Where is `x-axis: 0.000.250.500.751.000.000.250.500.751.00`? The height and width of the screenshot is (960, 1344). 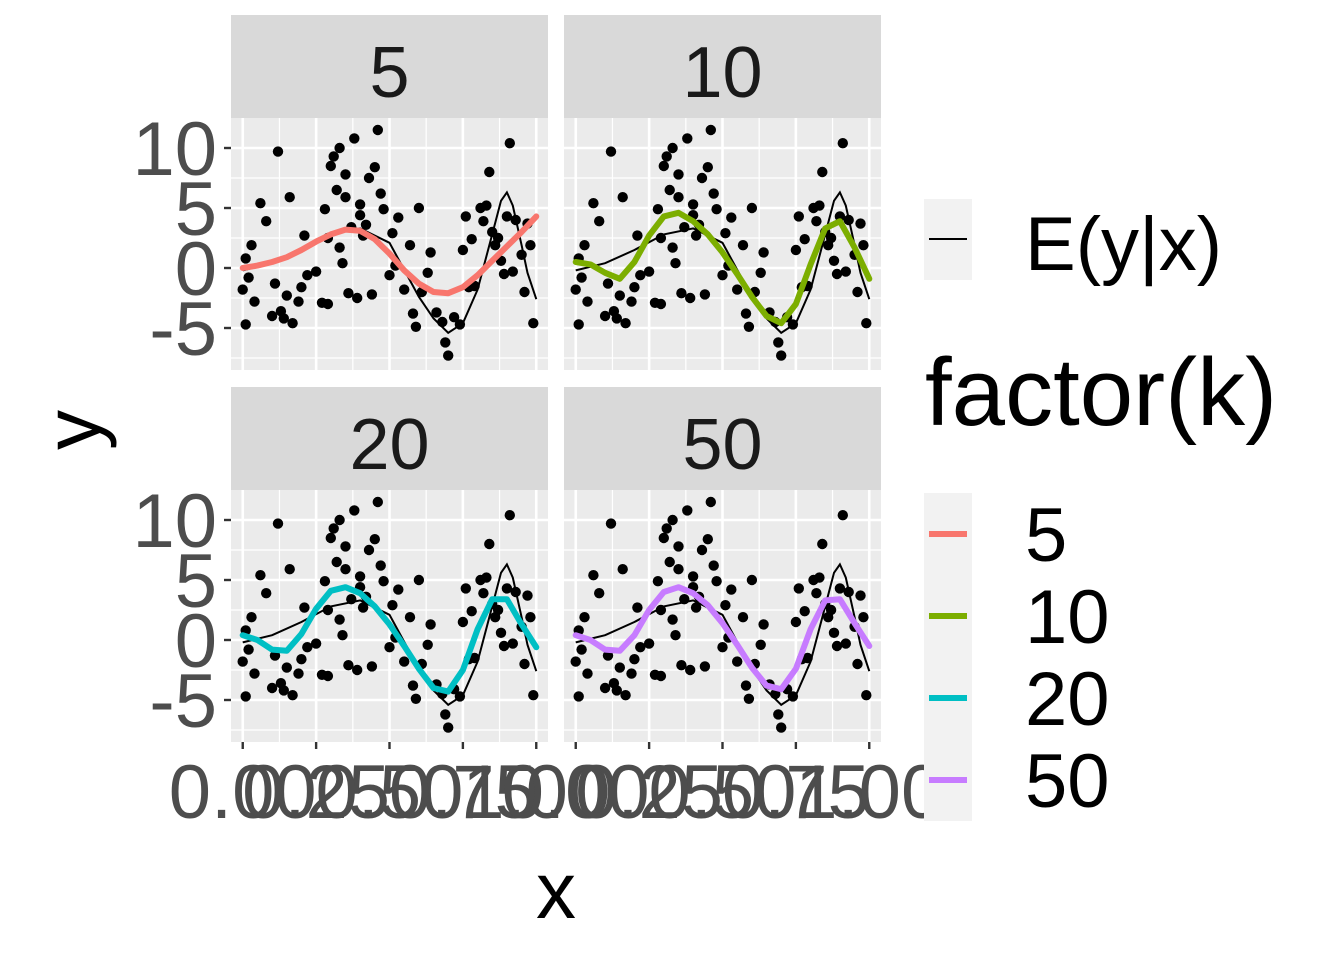 x-axis: 0.000.250.500.751.000.000.250.500.751.00 is located at coordinates (556, 788).